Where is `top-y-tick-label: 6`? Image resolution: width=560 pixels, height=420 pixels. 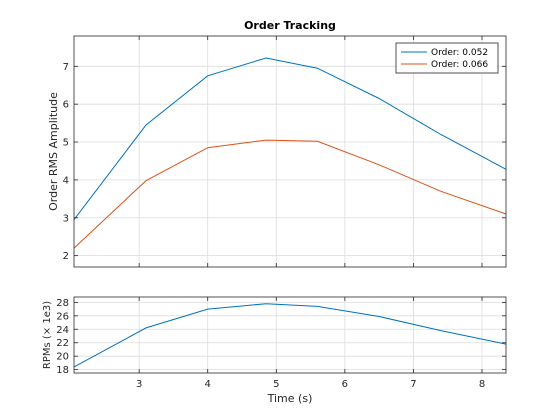 top-y-tick-label: 6 is located at coordinates (66, 105).